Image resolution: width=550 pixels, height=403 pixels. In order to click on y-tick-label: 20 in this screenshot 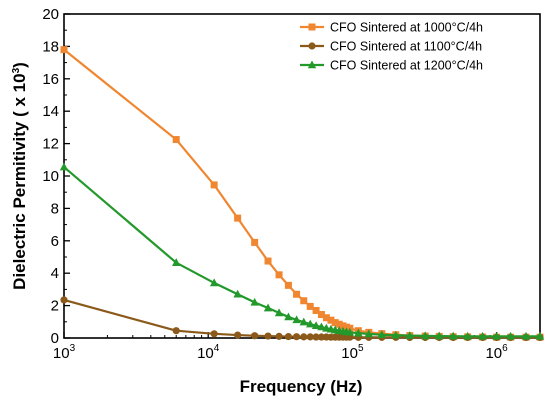, I will do `click(50, 14)`.